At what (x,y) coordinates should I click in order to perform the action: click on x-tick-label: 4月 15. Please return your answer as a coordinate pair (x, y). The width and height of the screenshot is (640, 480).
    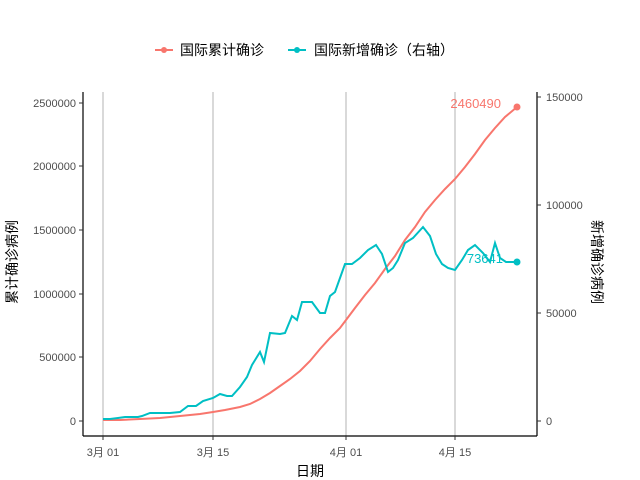
    Looking at the image, I should click on (455, 453).